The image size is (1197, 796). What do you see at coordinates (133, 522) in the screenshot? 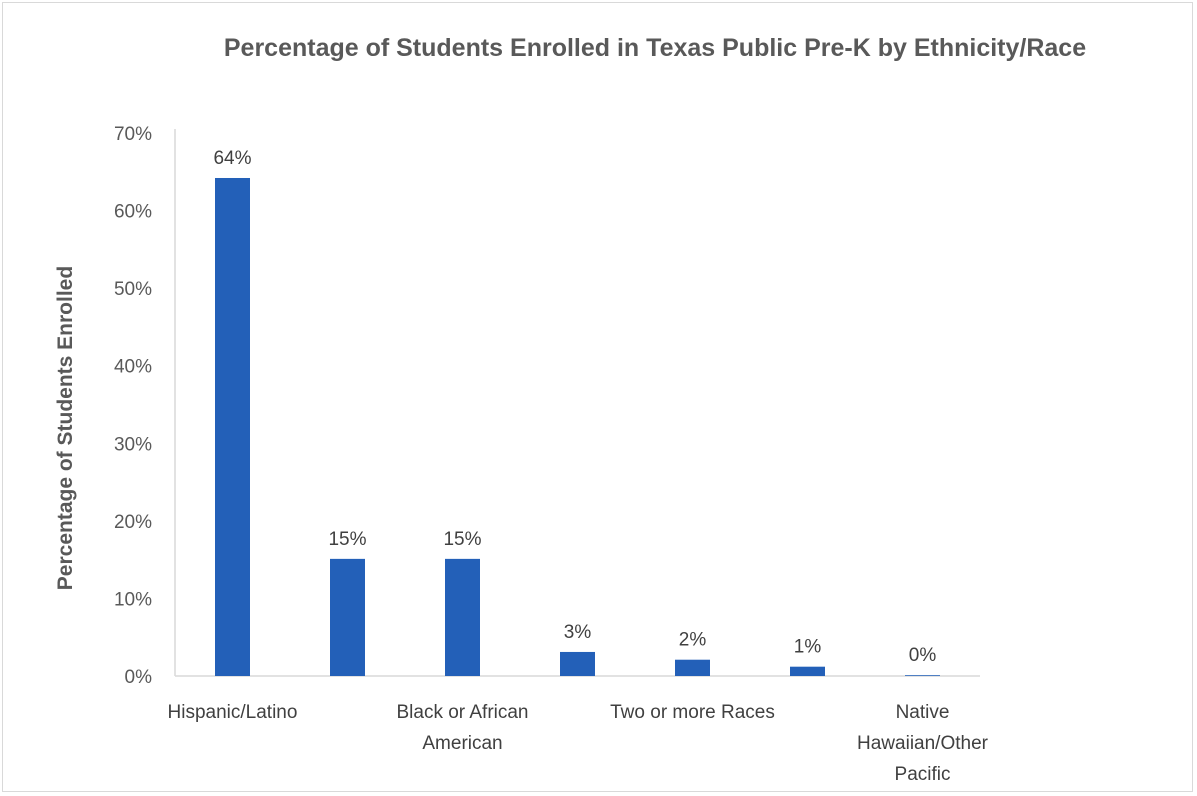
I see `y-tick-label: 20%` at bounding box center [133, 522].